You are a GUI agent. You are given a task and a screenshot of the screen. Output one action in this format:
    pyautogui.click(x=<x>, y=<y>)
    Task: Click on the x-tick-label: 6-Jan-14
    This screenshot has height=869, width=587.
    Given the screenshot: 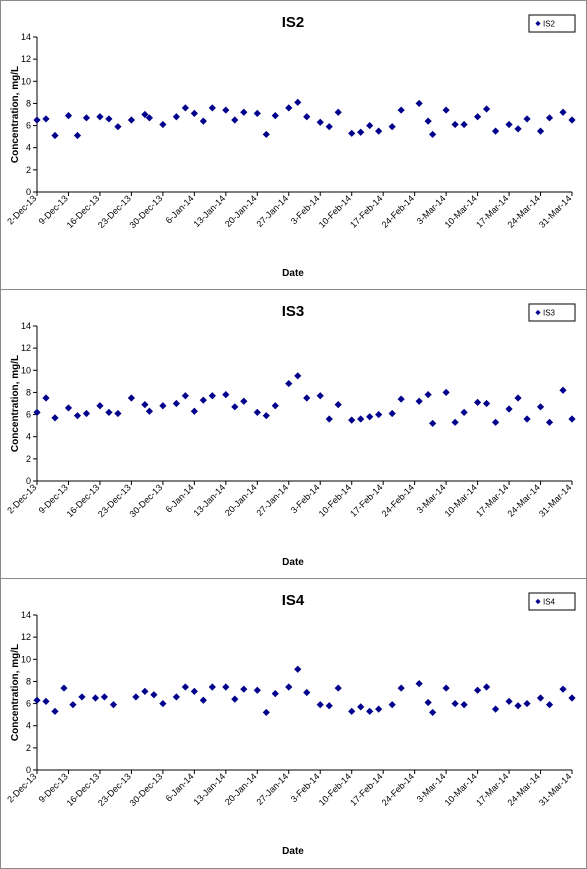 What is the action you would take?
    pyautogui.click(x=180, y=209)
    